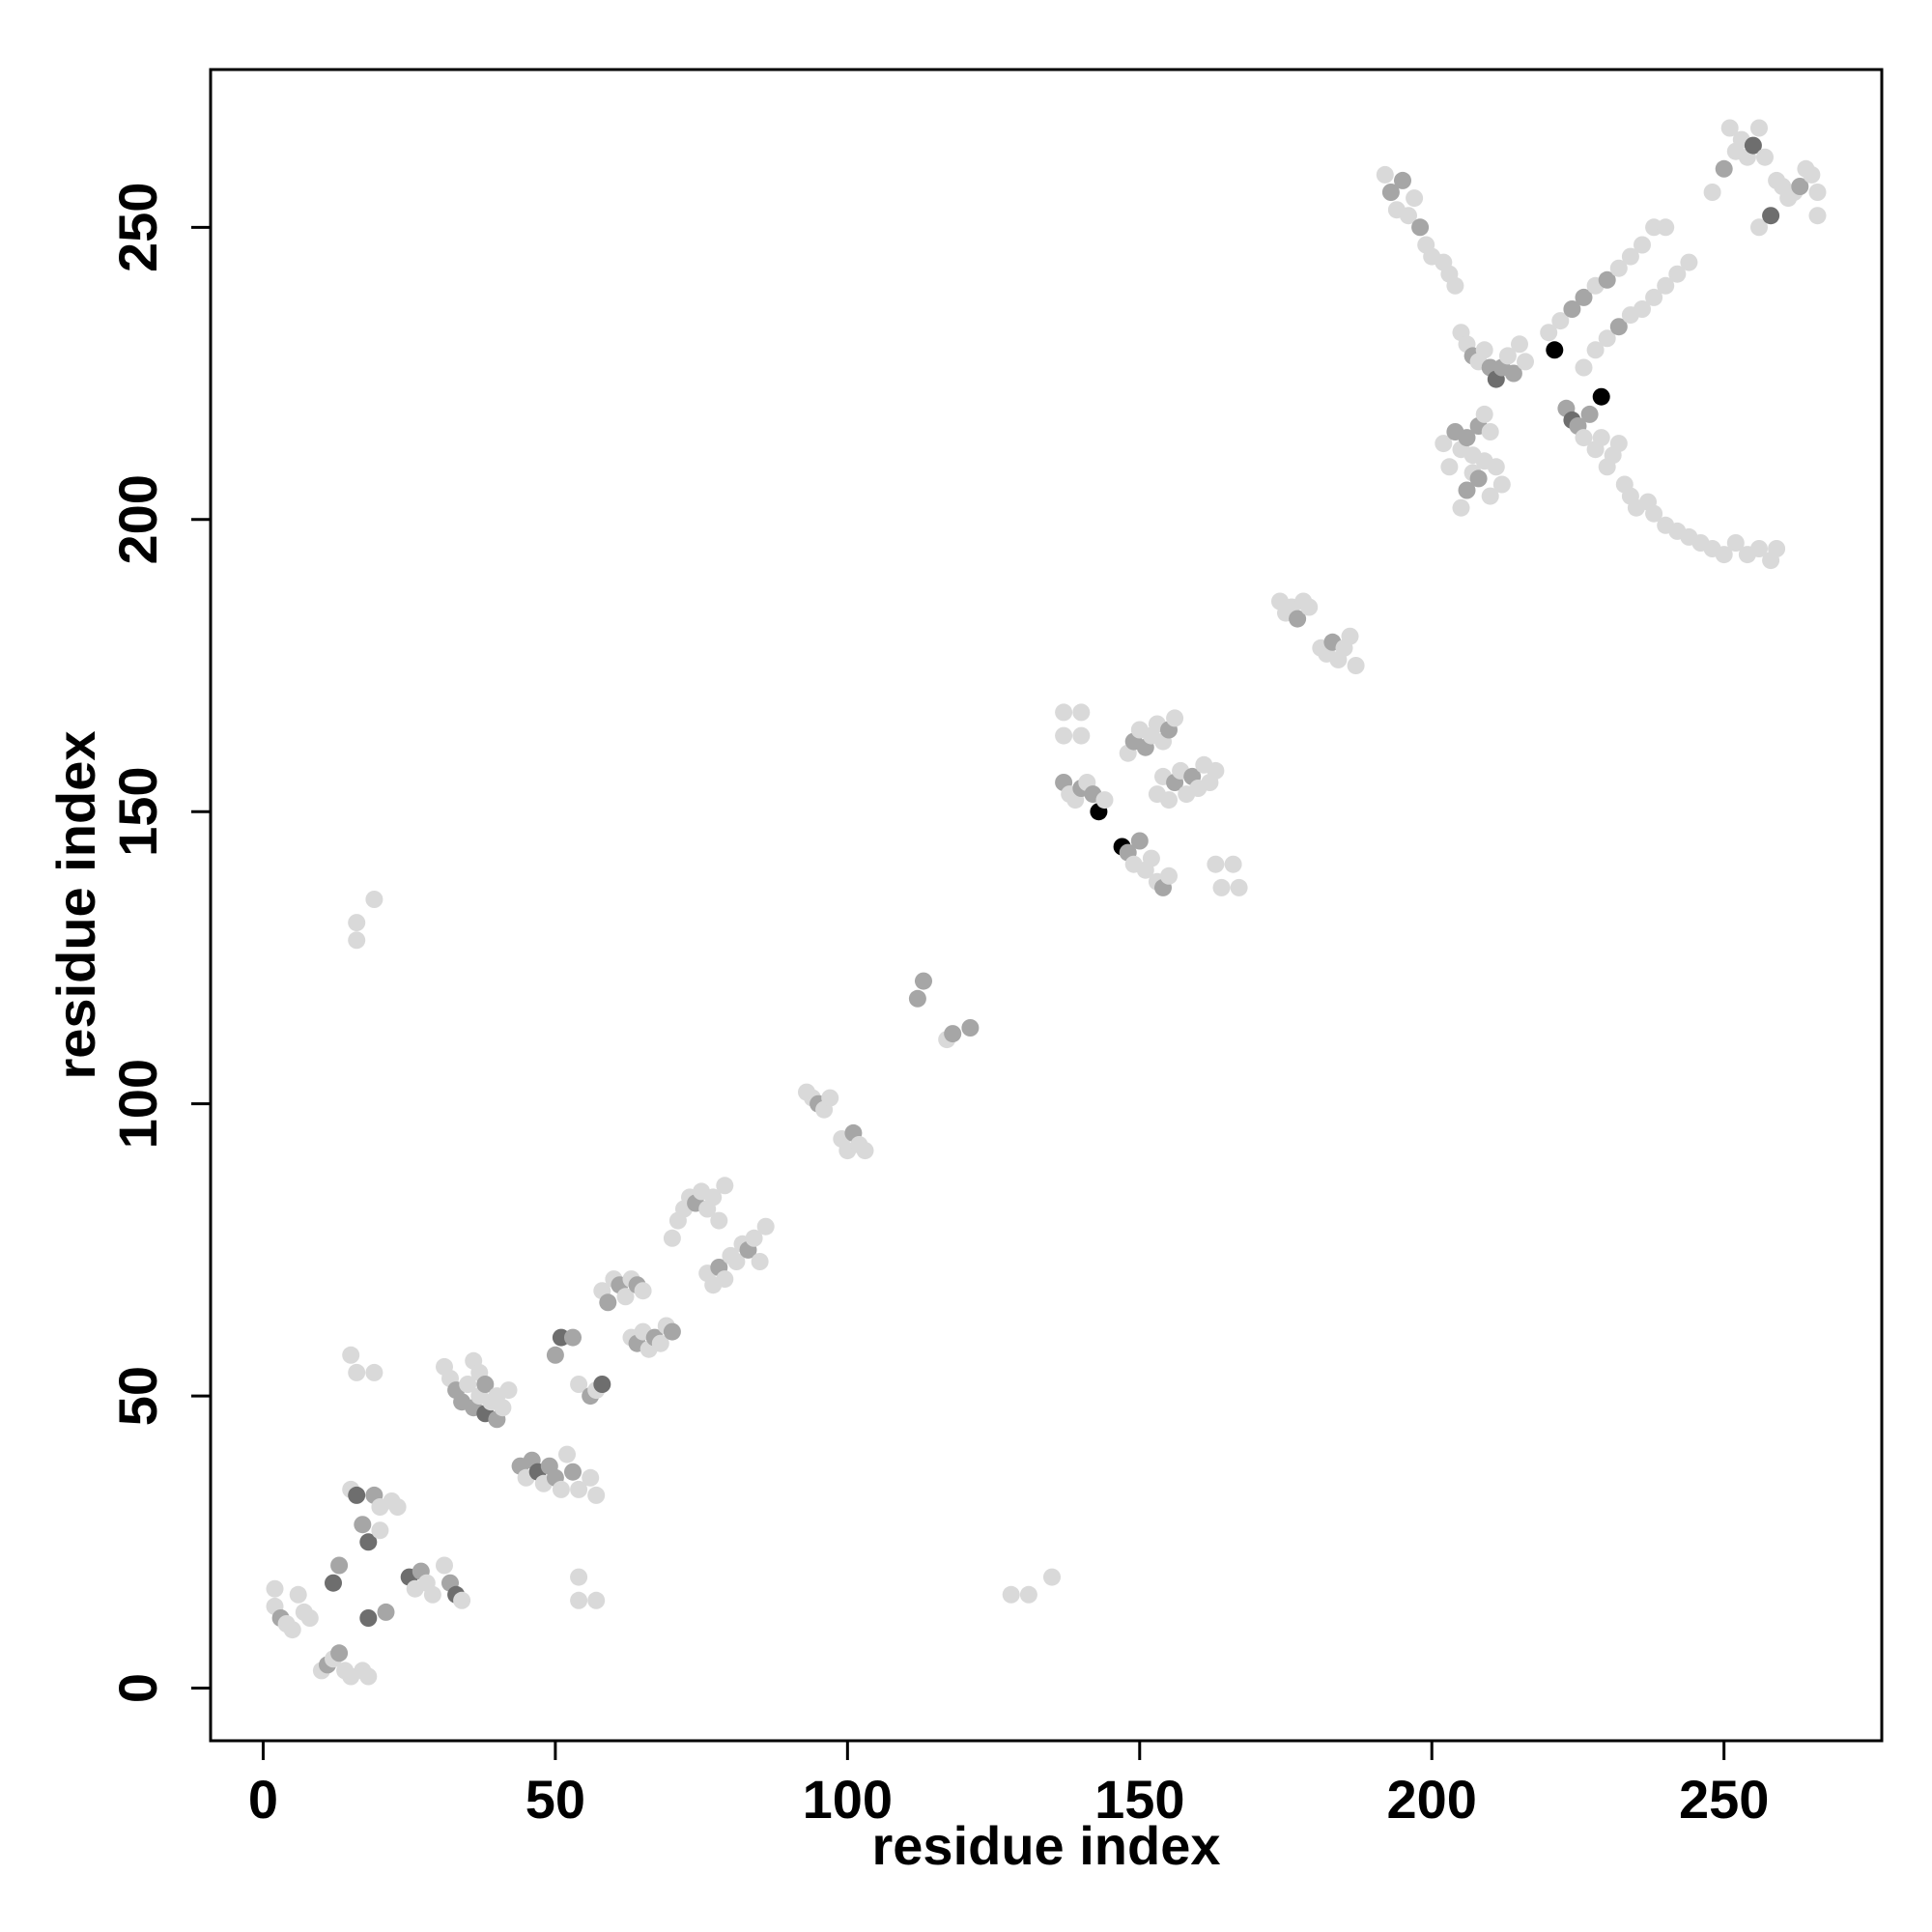  What do you see at coordinates (137, 1104) in the screenshot?
I see `y-tick-label: 100` at bounding box center [137, 1104].